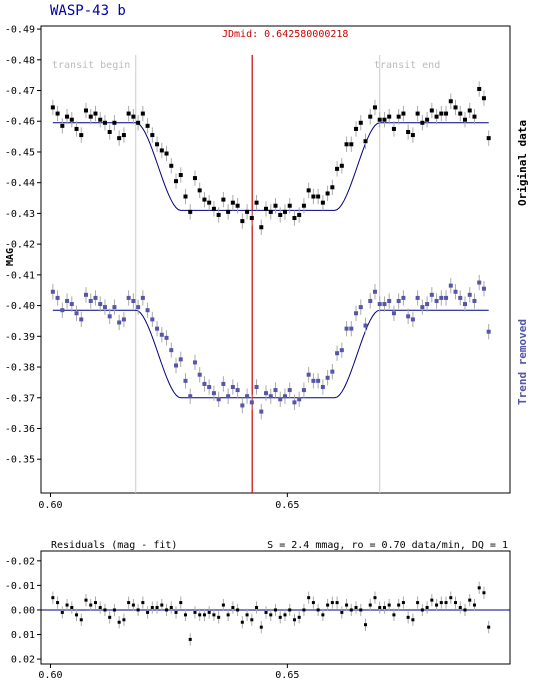 The height and width of the screenshot is (681, 542). Describe the element at coordinates (20, 368) in the screenshot. I see `y-tick-label: -0.38` at that location.